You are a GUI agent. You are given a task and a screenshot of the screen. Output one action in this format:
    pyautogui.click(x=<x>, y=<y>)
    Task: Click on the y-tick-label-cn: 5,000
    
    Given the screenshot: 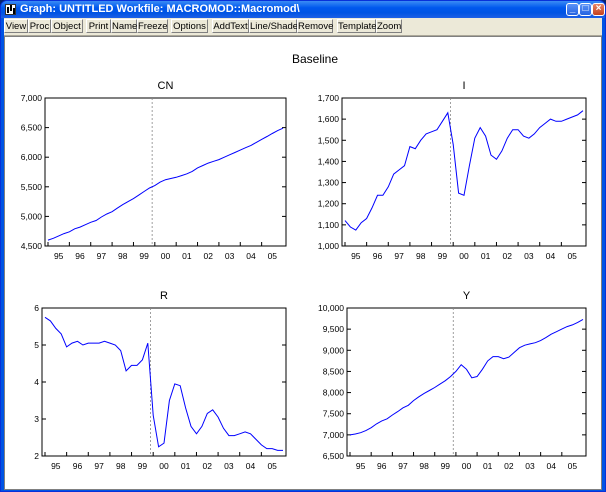 What is the action you would take?
    pyautogui.click(x=32, y=216)
    